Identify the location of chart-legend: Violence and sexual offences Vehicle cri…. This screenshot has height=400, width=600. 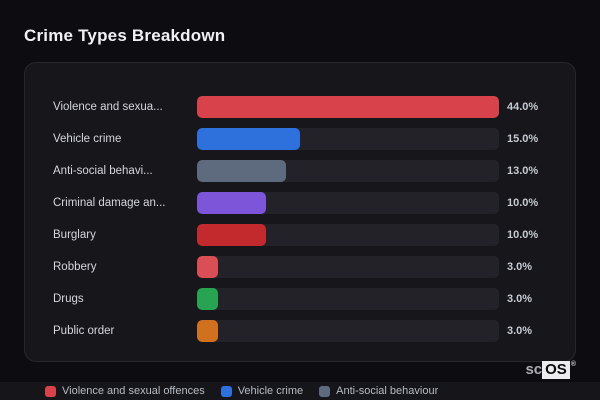
(300, 391).